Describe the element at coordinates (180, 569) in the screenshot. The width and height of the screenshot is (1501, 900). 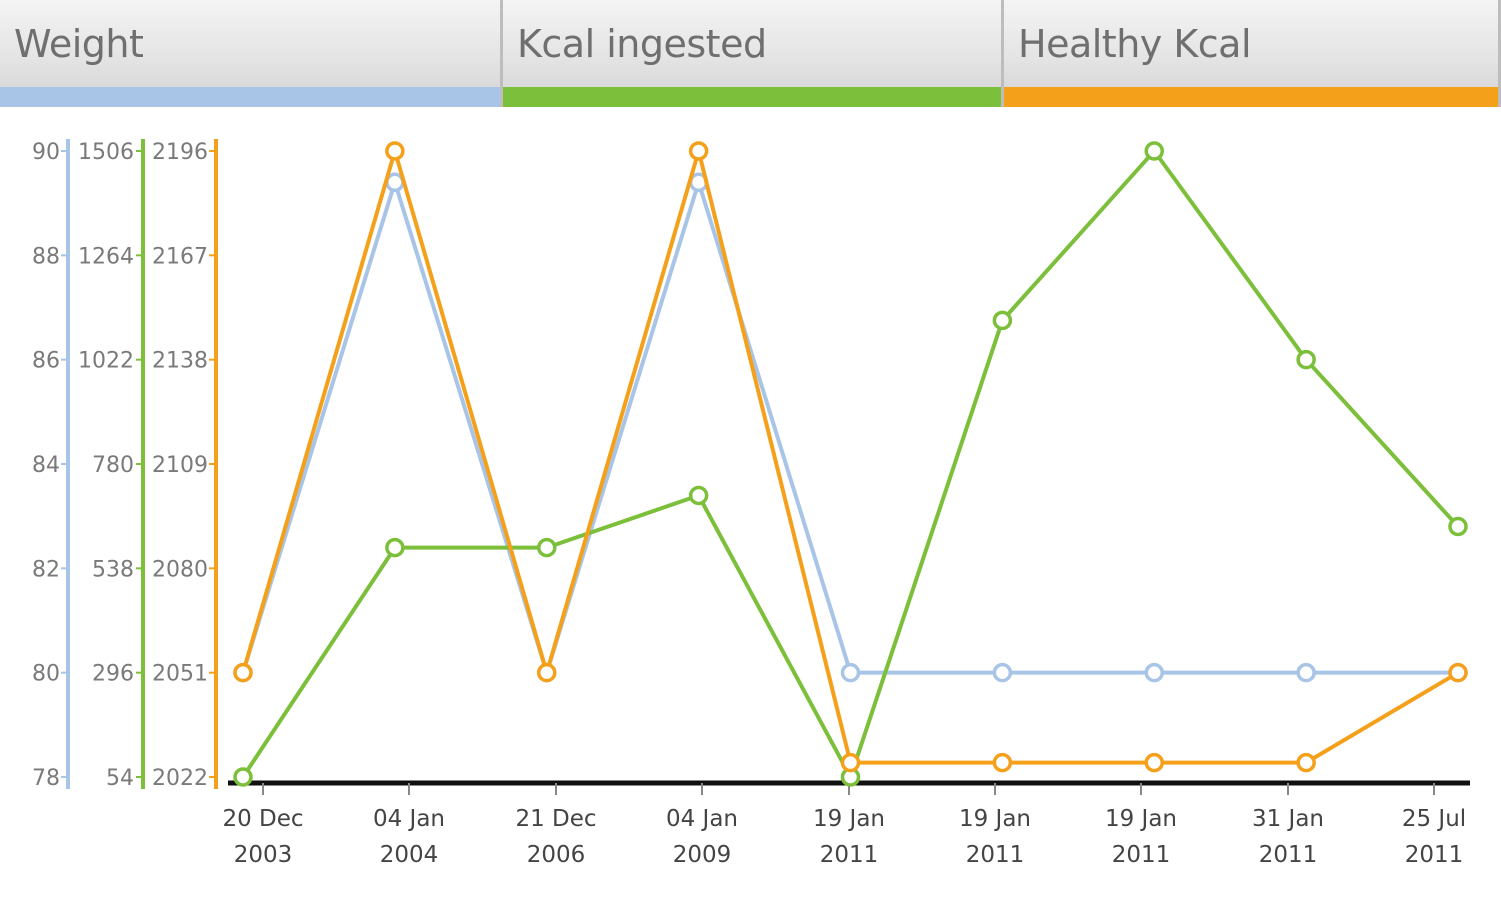
I see `y-axis-3-tick-label: 2080` at that location.